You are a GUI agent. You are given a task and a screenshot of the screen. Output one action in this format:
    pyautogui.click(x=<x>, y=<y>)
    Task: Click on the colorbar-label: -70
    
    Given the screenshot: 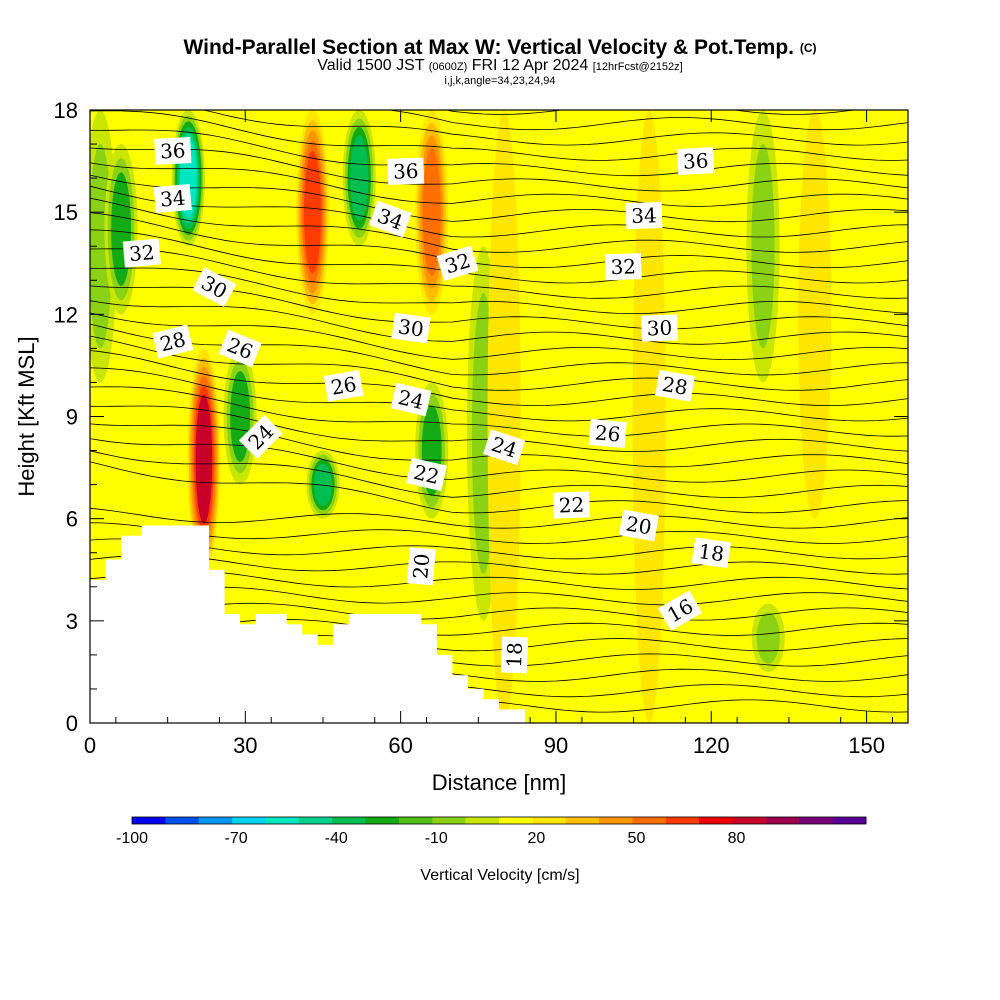 What is the action you would take?
    pyautogui.click(x=236, y=838)
    